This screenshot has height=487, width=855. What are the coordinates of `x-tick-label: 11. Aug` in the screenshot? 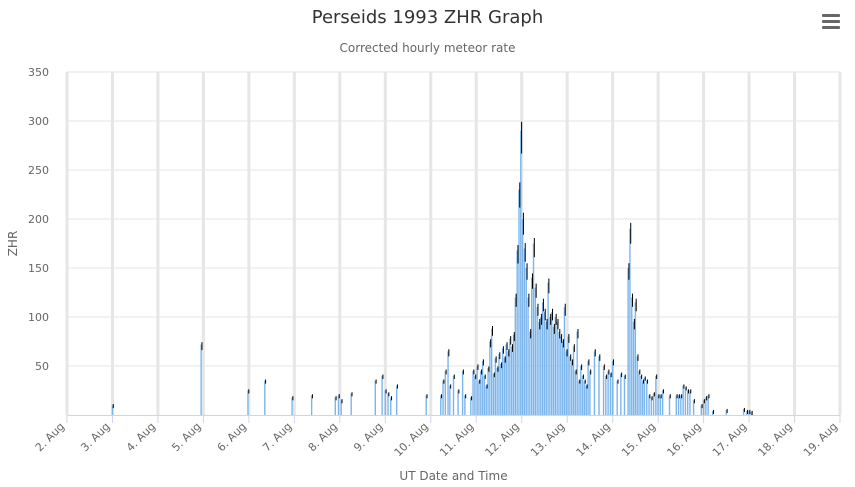 It's located at (456, 439).